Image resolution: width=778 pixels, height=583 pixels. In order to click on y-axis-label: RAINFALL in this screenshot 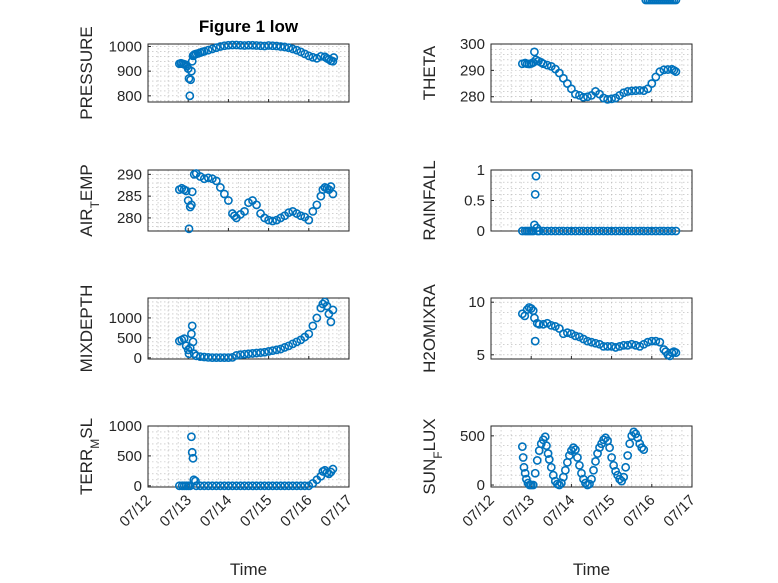, I will do `click(429, 200)`.